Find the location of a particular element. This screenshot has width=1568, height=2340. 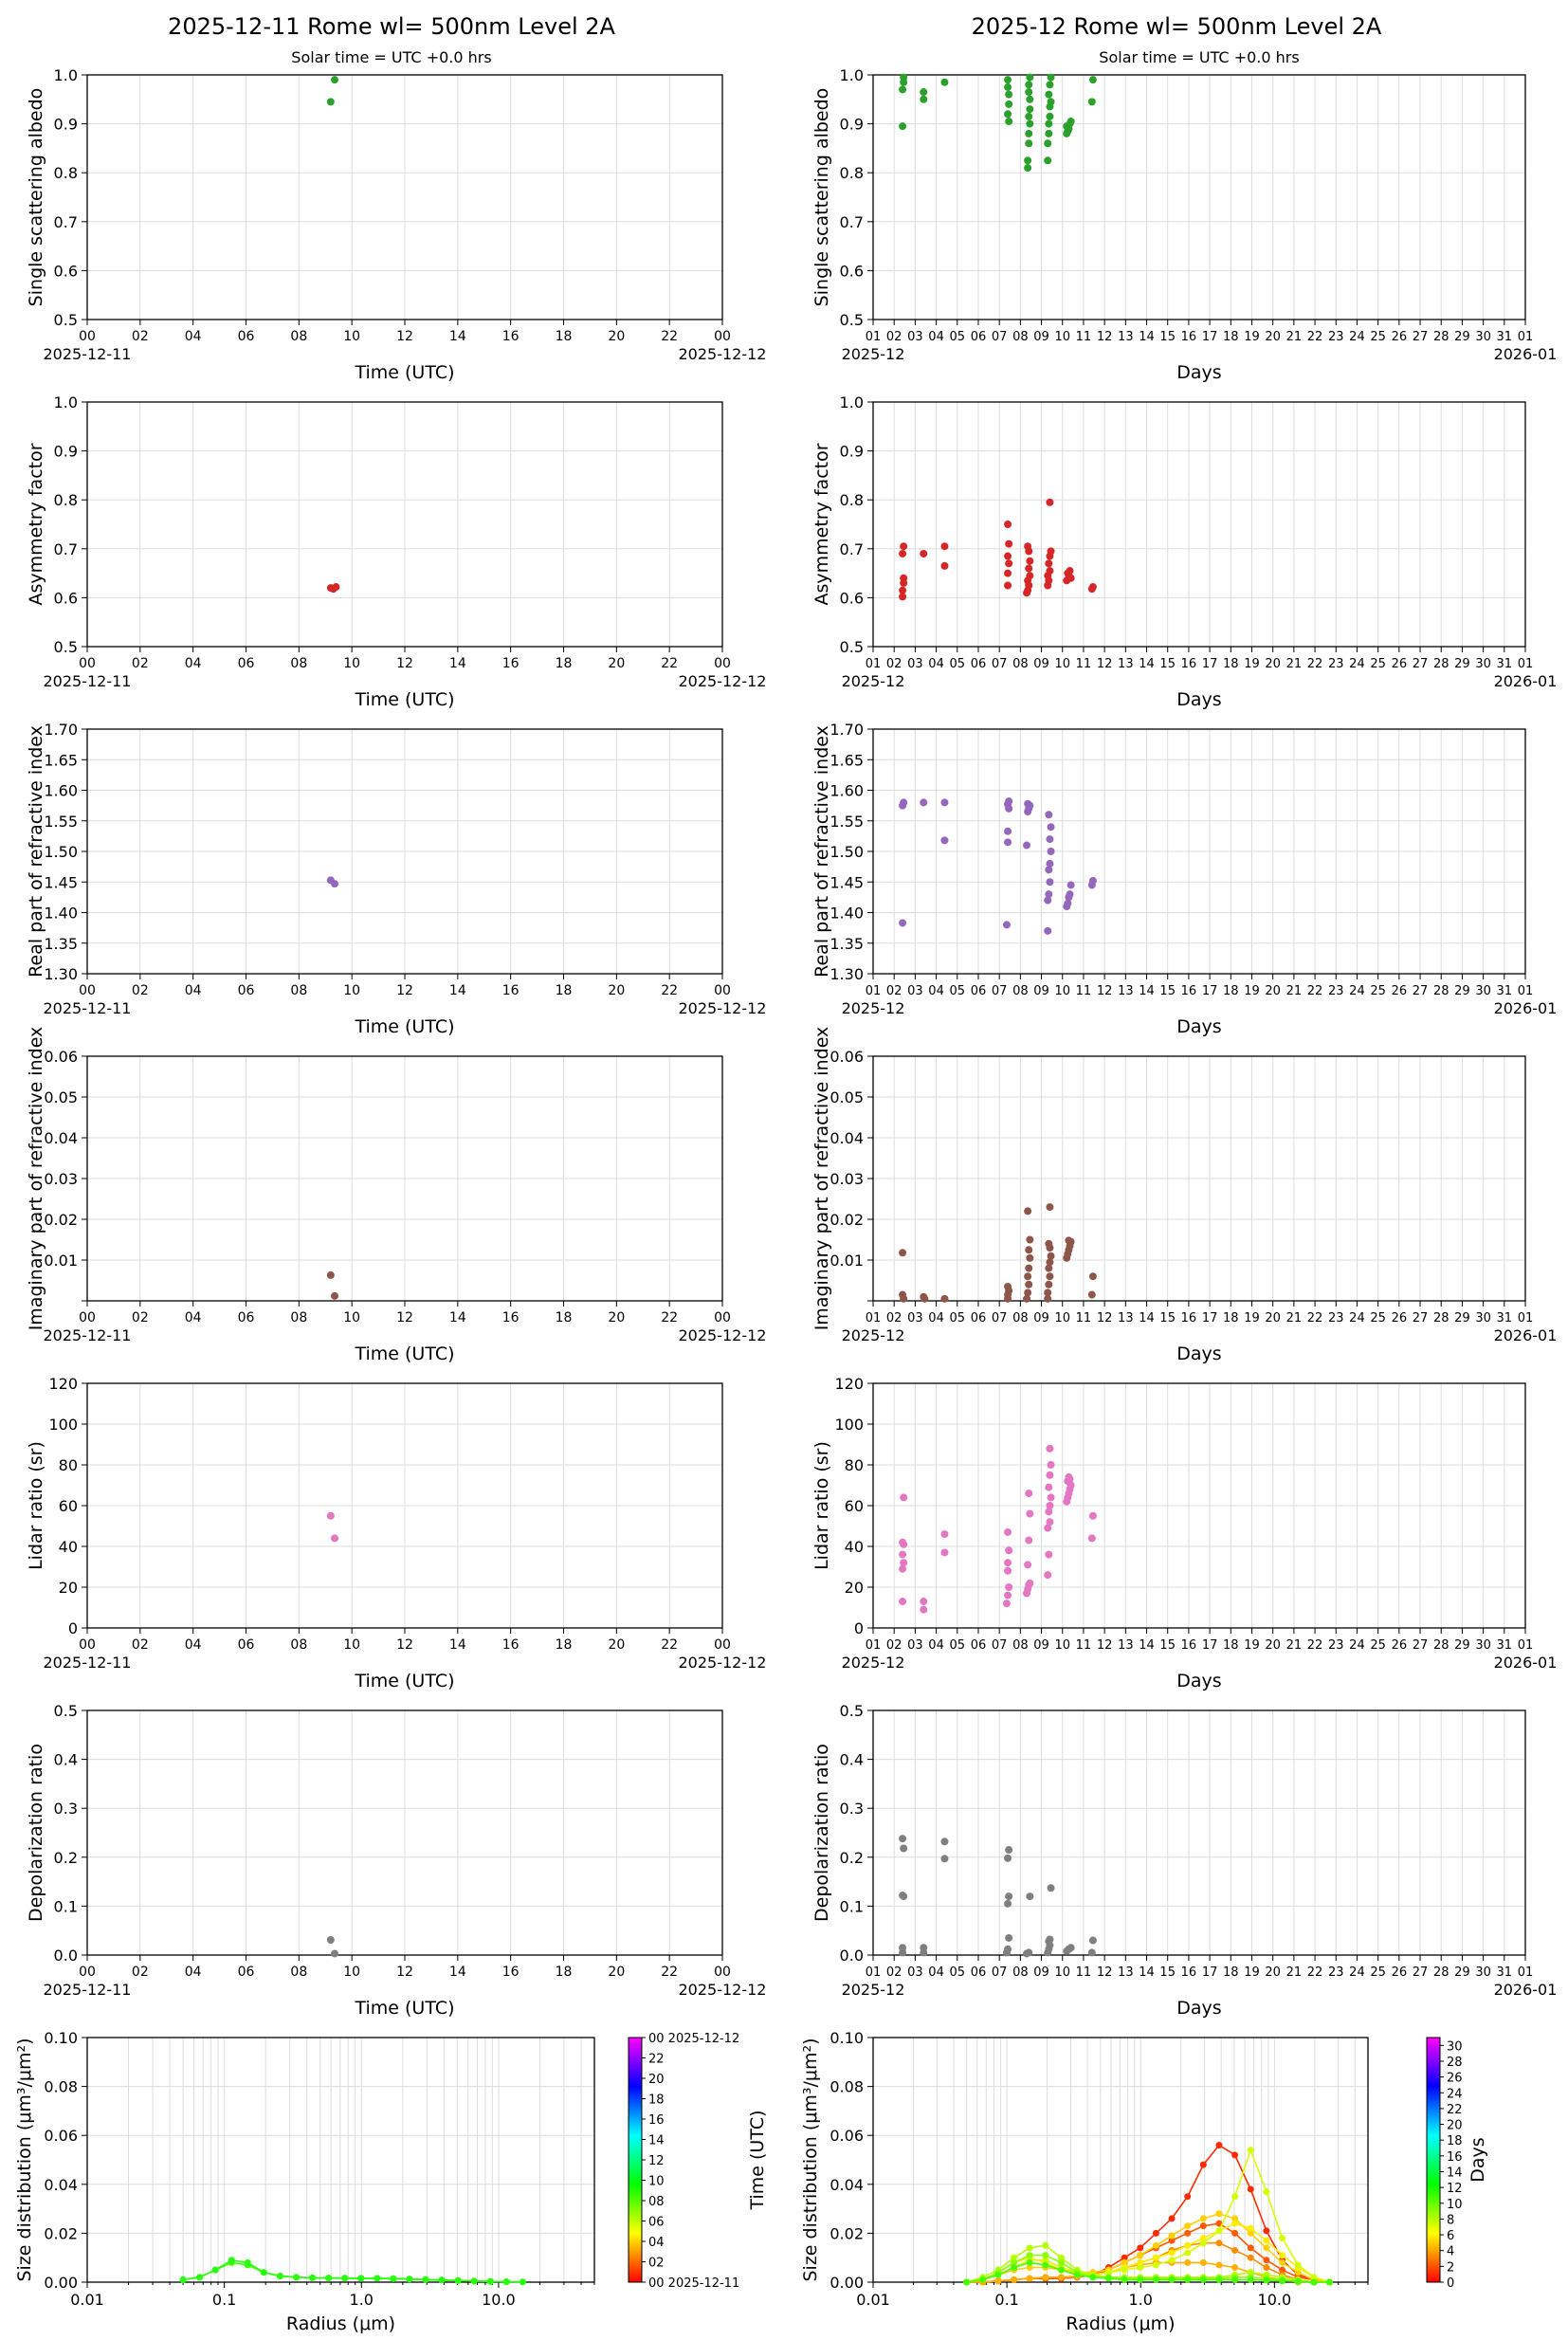

x-tick-label: 15 is located at coordinates (1167, 1318).